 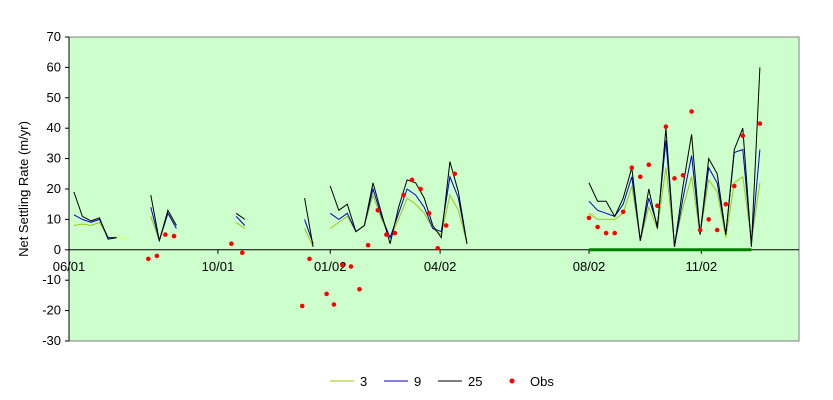 I want to click on x-tick-label: 06/01, so click(x=69, y=266).